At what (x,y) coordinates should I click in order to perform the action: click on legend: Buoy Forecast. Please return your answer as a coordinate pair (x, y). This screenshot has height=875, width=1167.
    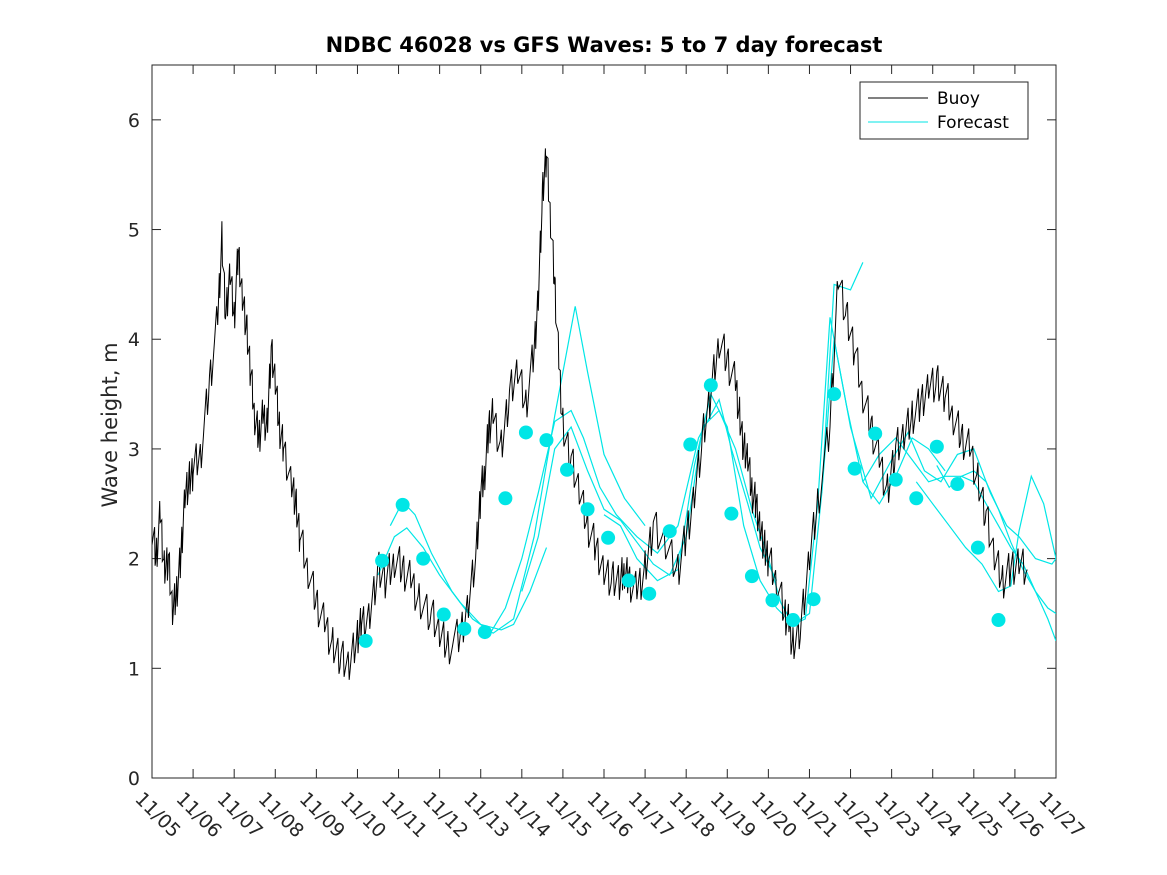
    Looking at the image, I should click on (944, 110).